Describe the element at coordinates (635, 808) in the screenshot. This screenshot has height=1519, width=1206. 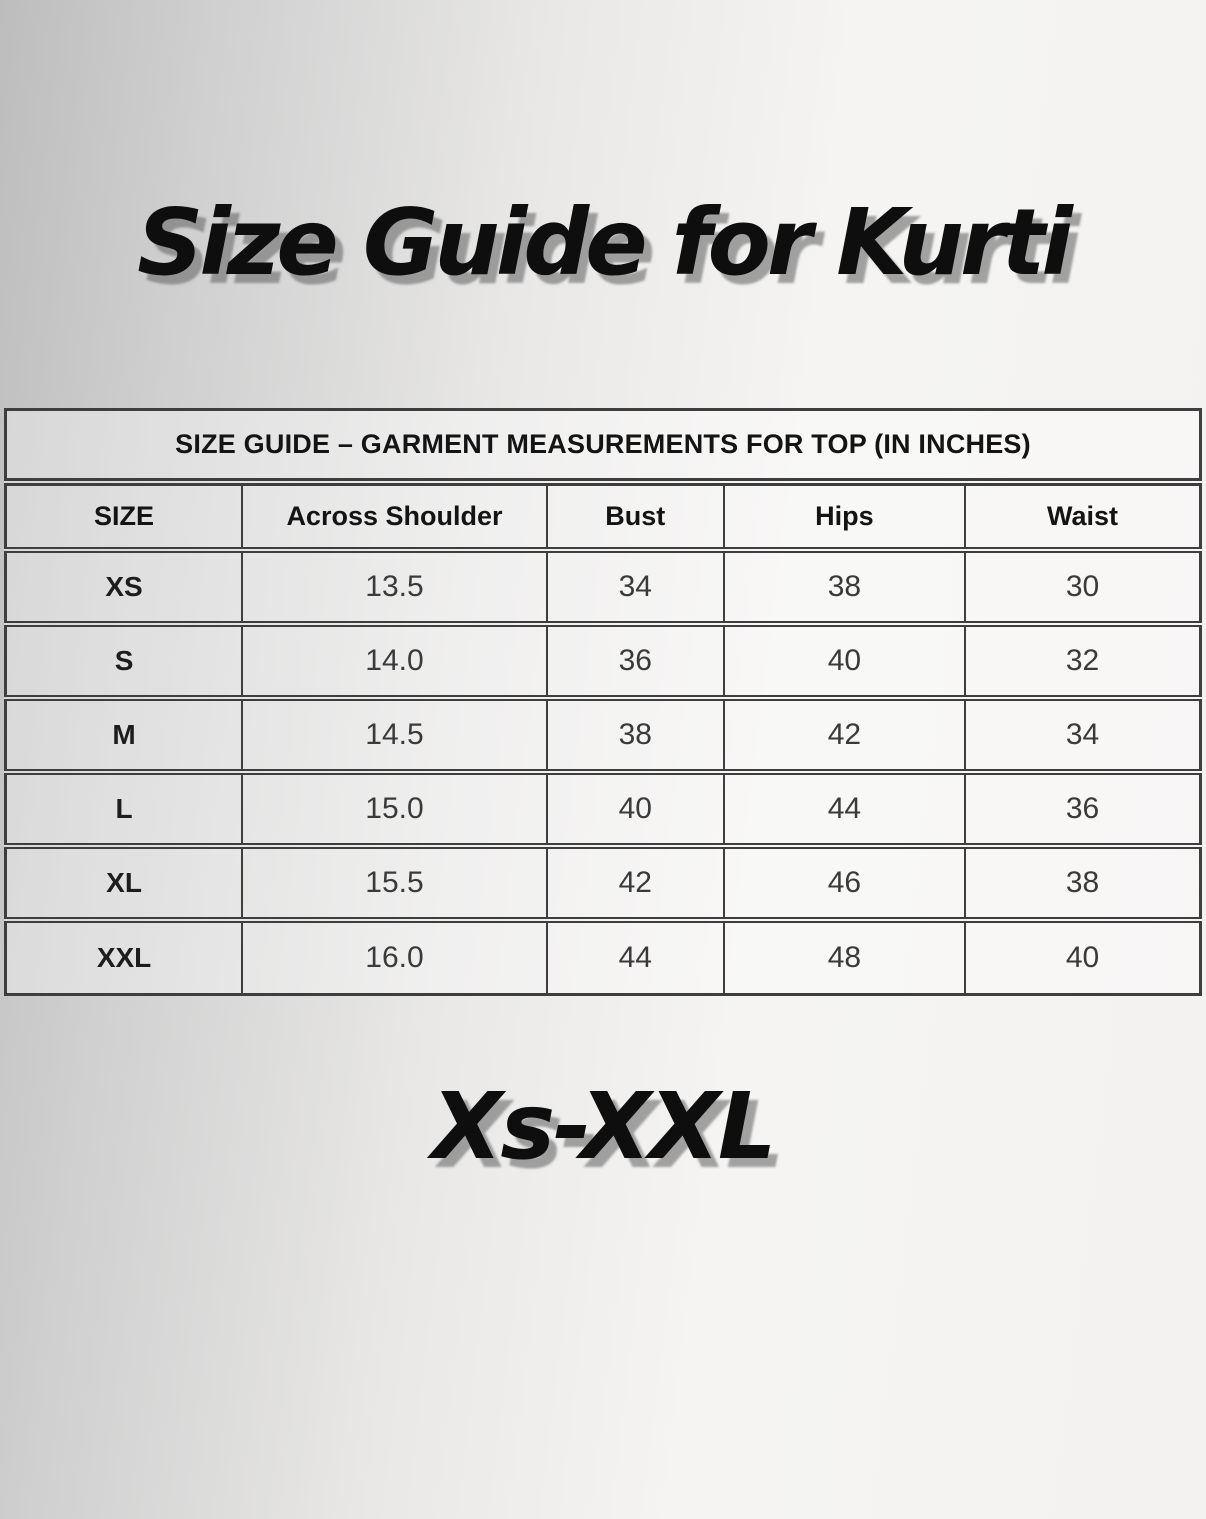
I see `bust-cell: 40` at that location.